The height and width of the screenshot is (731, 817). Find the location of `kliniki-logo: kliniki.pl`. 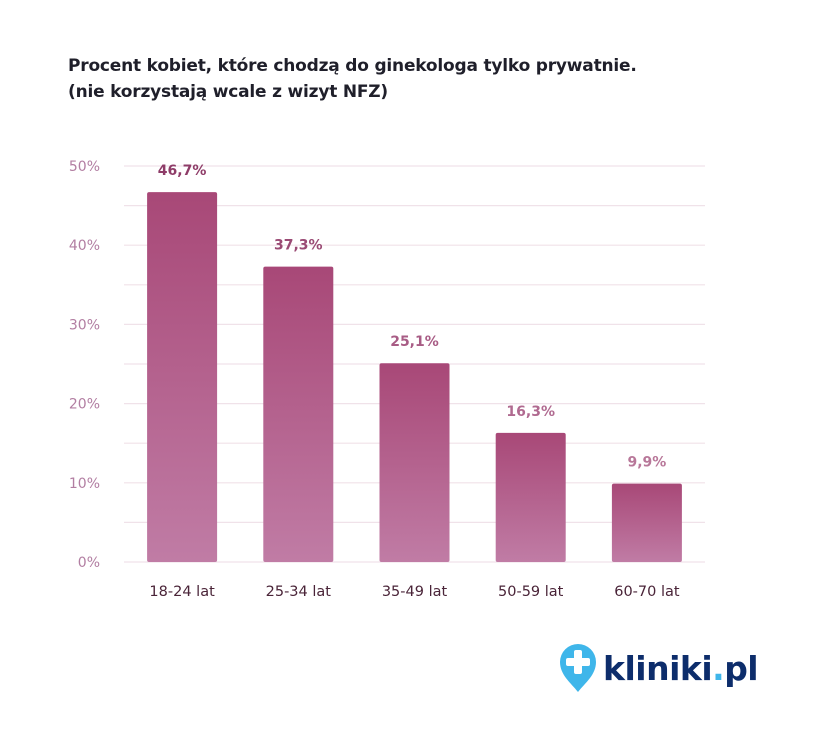

kliniki-logo: kliniki.pl is located at coordinates (659, 668).